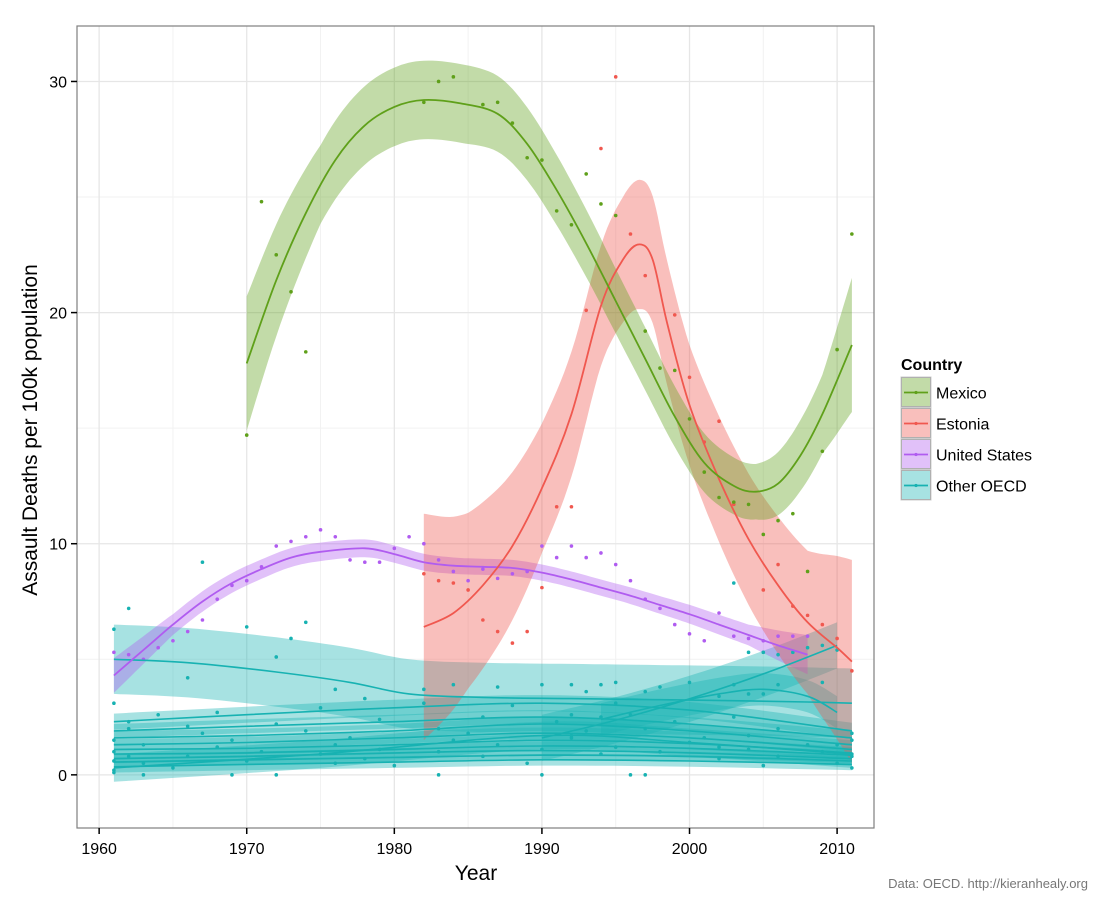  I want to click on legend-key-point, so click(916, 454).